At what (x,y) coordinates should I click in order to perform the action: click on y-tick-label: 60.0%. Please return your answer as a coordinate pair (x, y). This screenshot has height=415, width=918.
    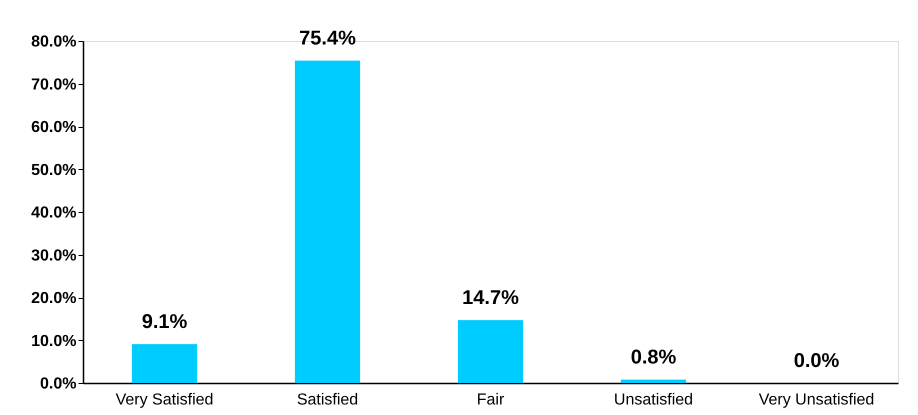
    Looking at the image, I should click on (53, 127).